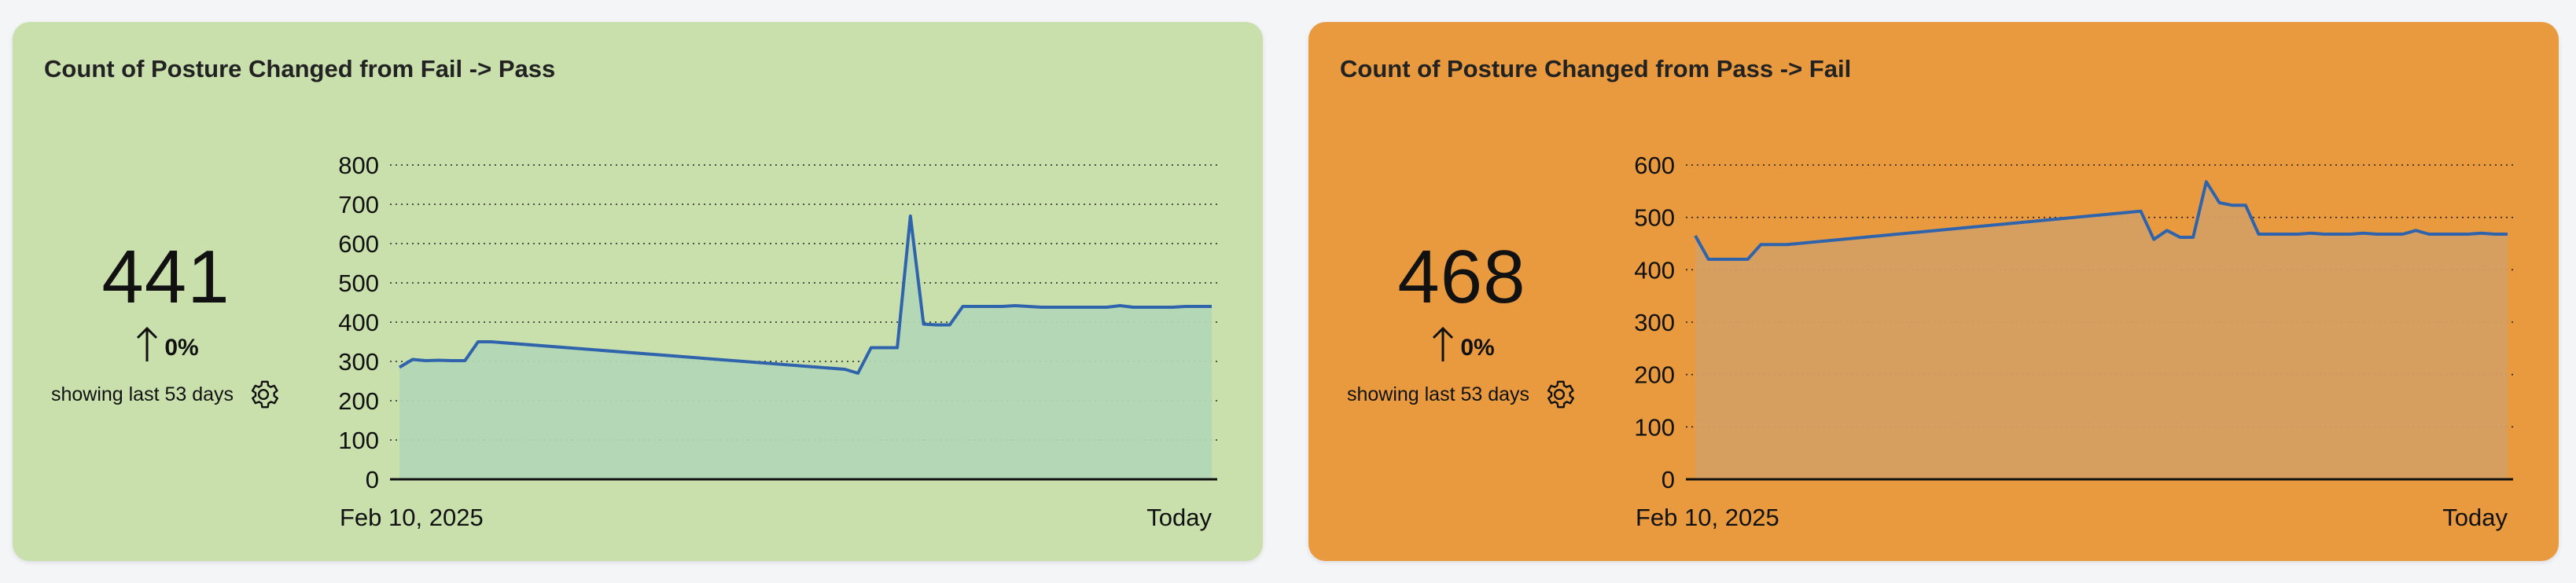  I want to click on series-area, so click(806, 347).